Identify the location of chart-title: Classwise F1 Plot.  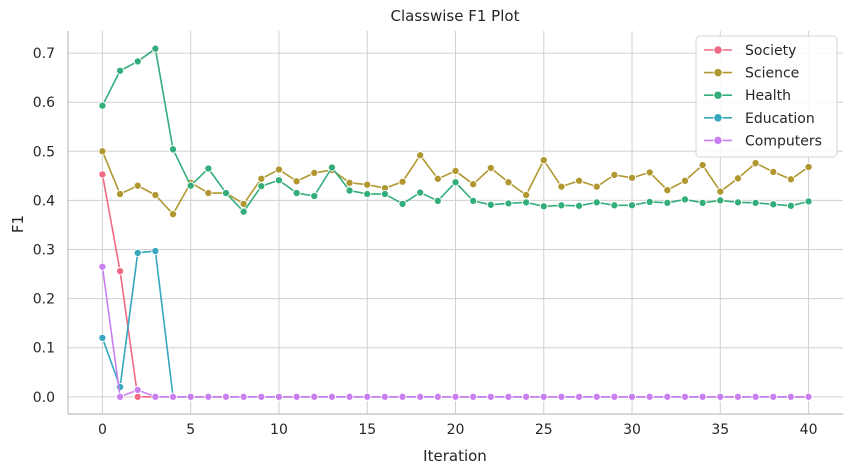
(455, 16).